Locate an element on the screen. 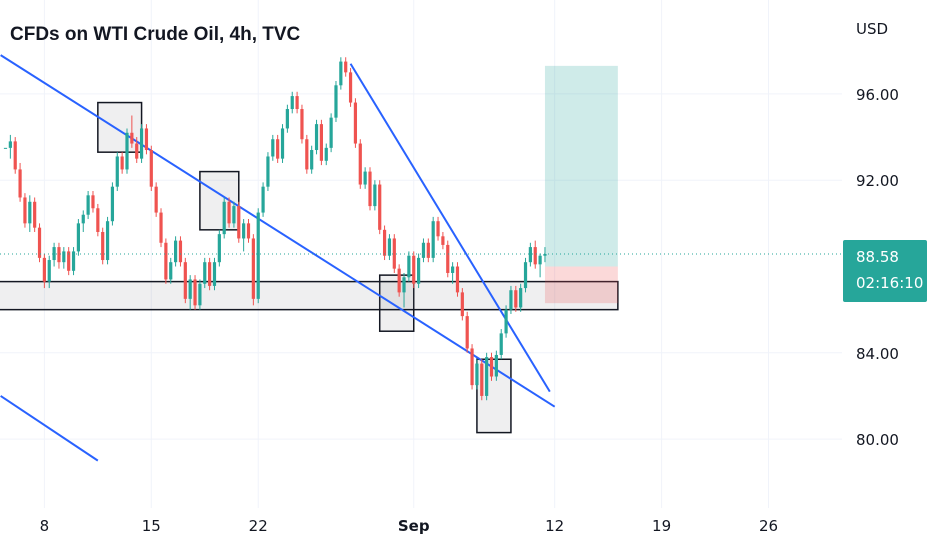  time-tick-label: Sep is located at coordinates (414, 526).